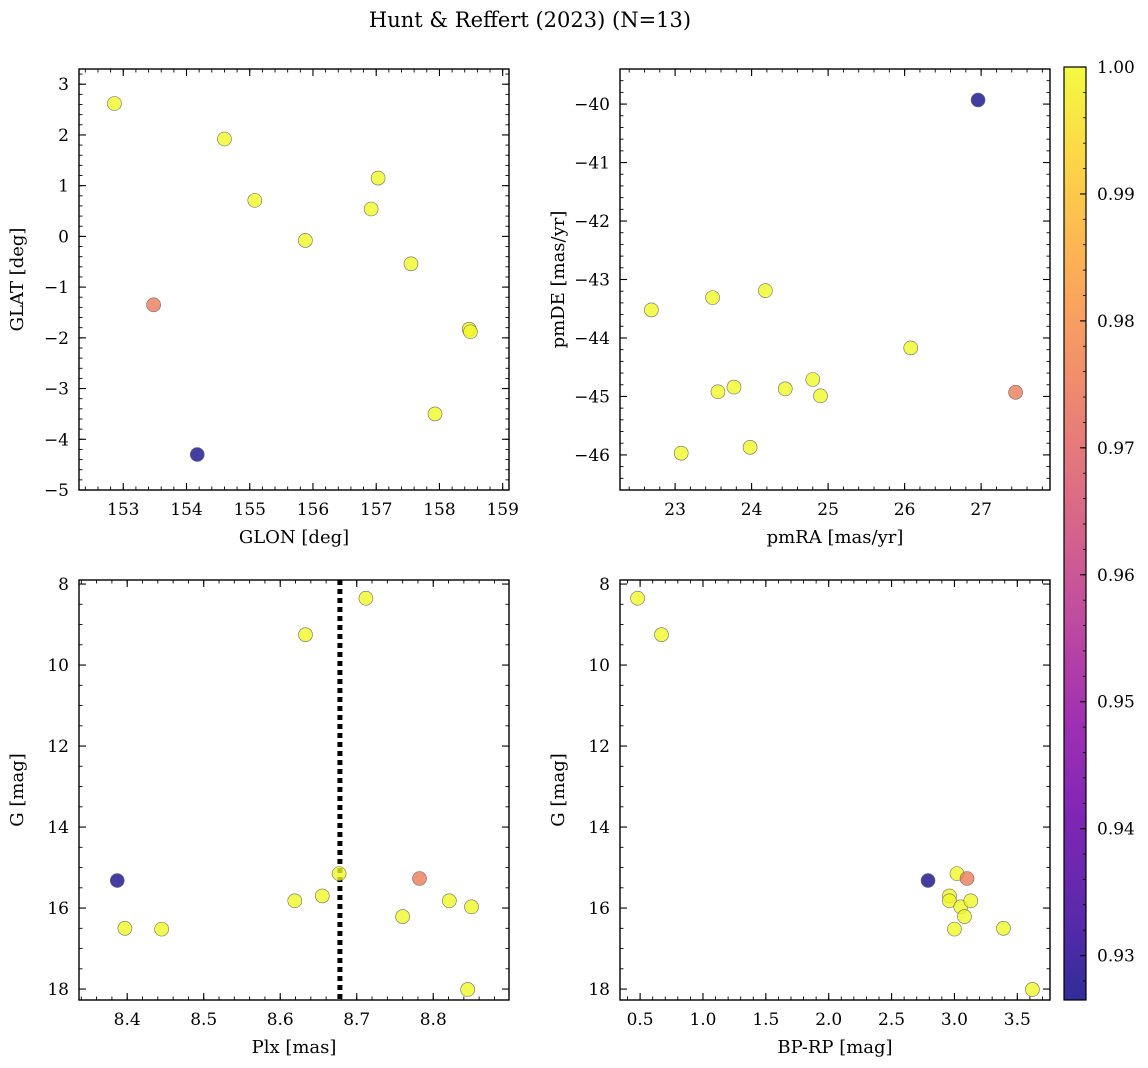 The width and height of the screenshot is (1148, 1068). Describe the element at coordinates (56, 390) in the screenshot. I see `y-tick-label: −3` at that location.